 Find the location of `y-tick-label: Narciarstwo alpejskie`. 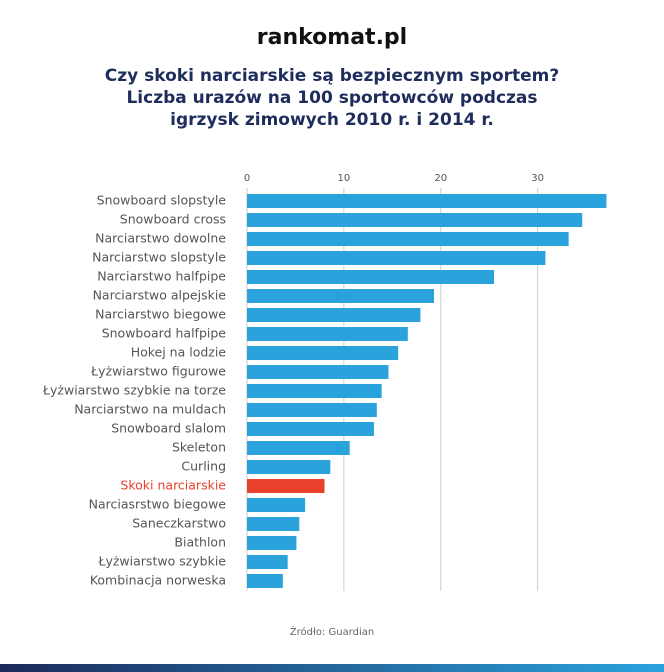

y-tick-label: Narciarstwo alpejskie is located at coordinates (160, 295).